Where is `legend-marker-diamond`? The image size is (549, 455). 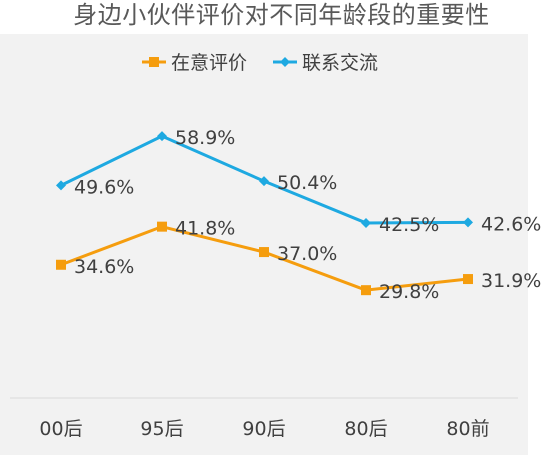 legend-marker-diamond is located at coordinates (285, 62).